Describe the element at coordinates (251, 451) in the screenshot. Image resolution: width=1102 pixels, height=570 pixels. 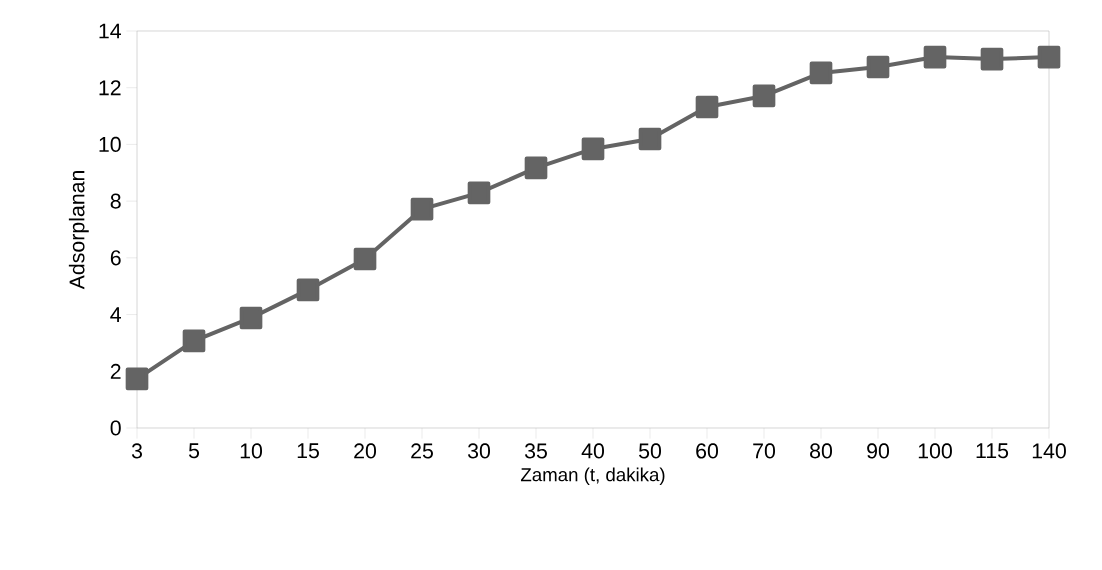
I see `x-tick-label: 10` at that location.